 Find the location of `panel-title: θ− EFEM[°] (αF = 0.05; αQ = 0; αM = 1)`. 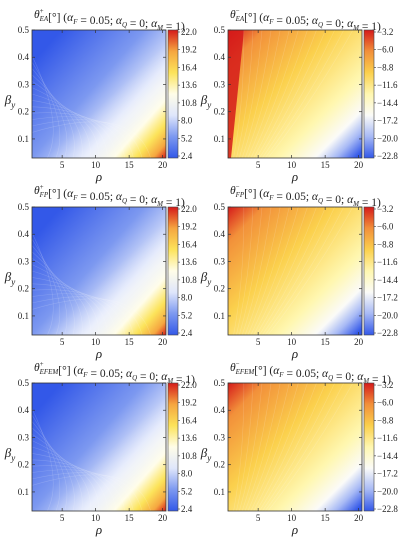

panel-title: θ− EFEM[°] (αF = 0.05; αQ = 0; αM = 1) is located at coordinates (310, 373).